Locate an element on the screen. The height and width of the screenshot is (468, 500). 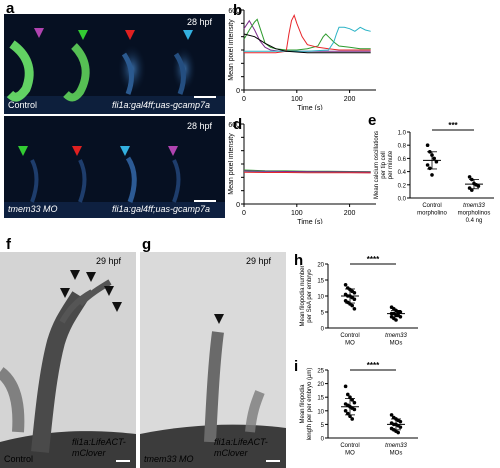
y-tick-label: 25 is located at coordinates (320, 372).